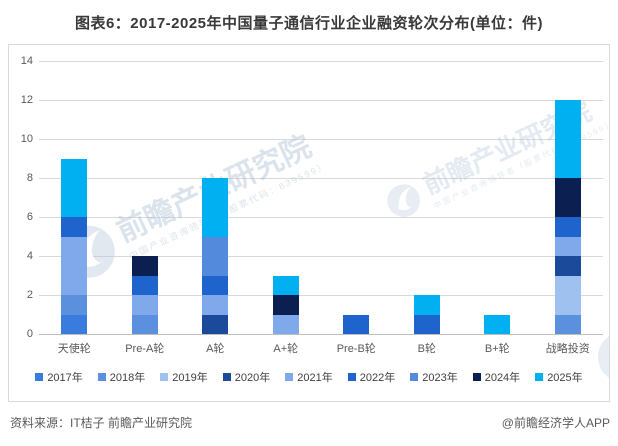  What do you see at coordinates (565, 378) in the screenshot?
I see `legend-label: 2025年` at bounding box center [565, 378].